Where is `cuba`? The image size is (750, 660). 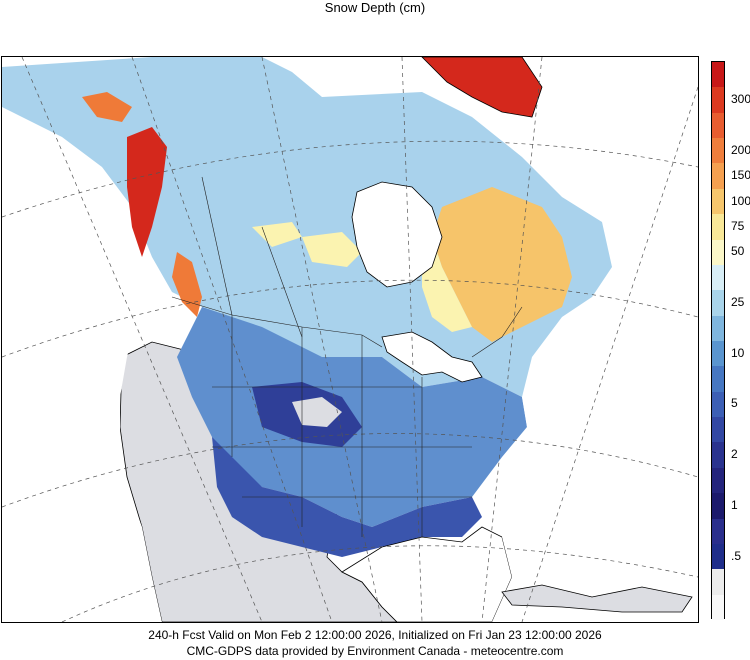 cuba is located at coordinates (597, 598).